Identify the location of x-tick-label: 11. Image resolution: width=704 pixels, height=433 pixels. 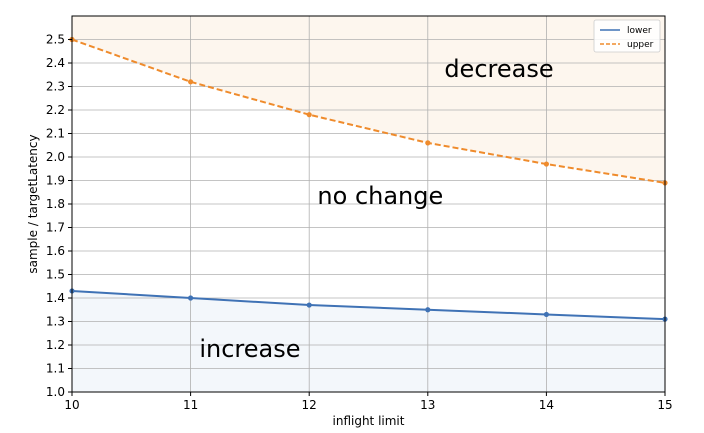
(190, 405).